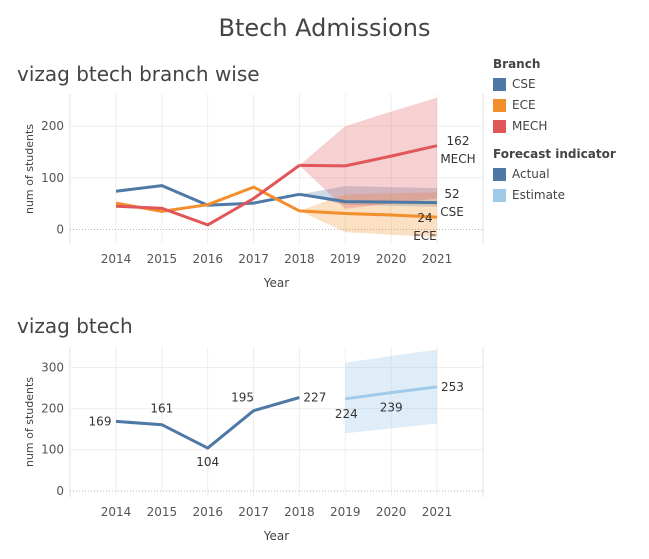  What do you see at coordinates (314, 398) in the screenshot?
I see `c2-data-label-2018: 227` at bounding box center [314, 398].